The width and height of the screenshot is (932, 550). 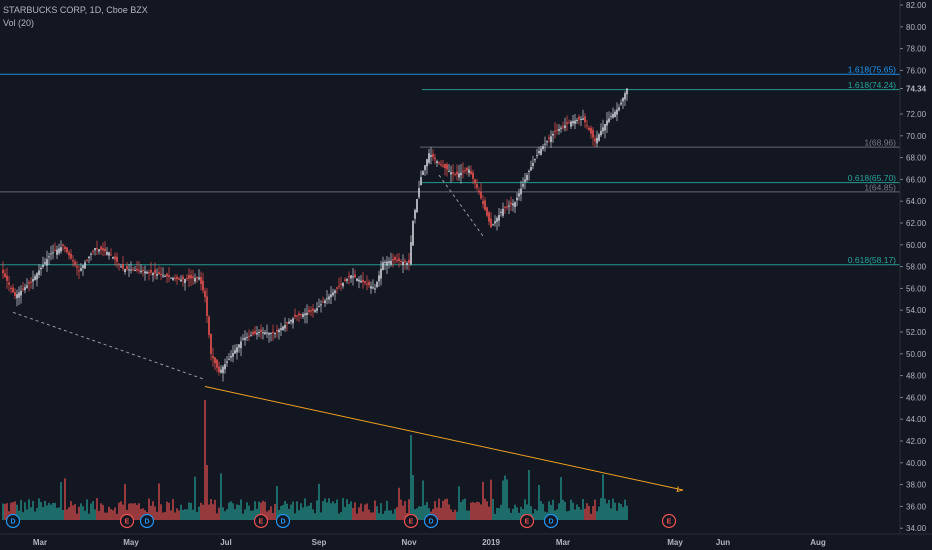 What do you see at coordinates (315, 460) in the screenshot?
I see `volume-bars` at bounding box center [315, 460].